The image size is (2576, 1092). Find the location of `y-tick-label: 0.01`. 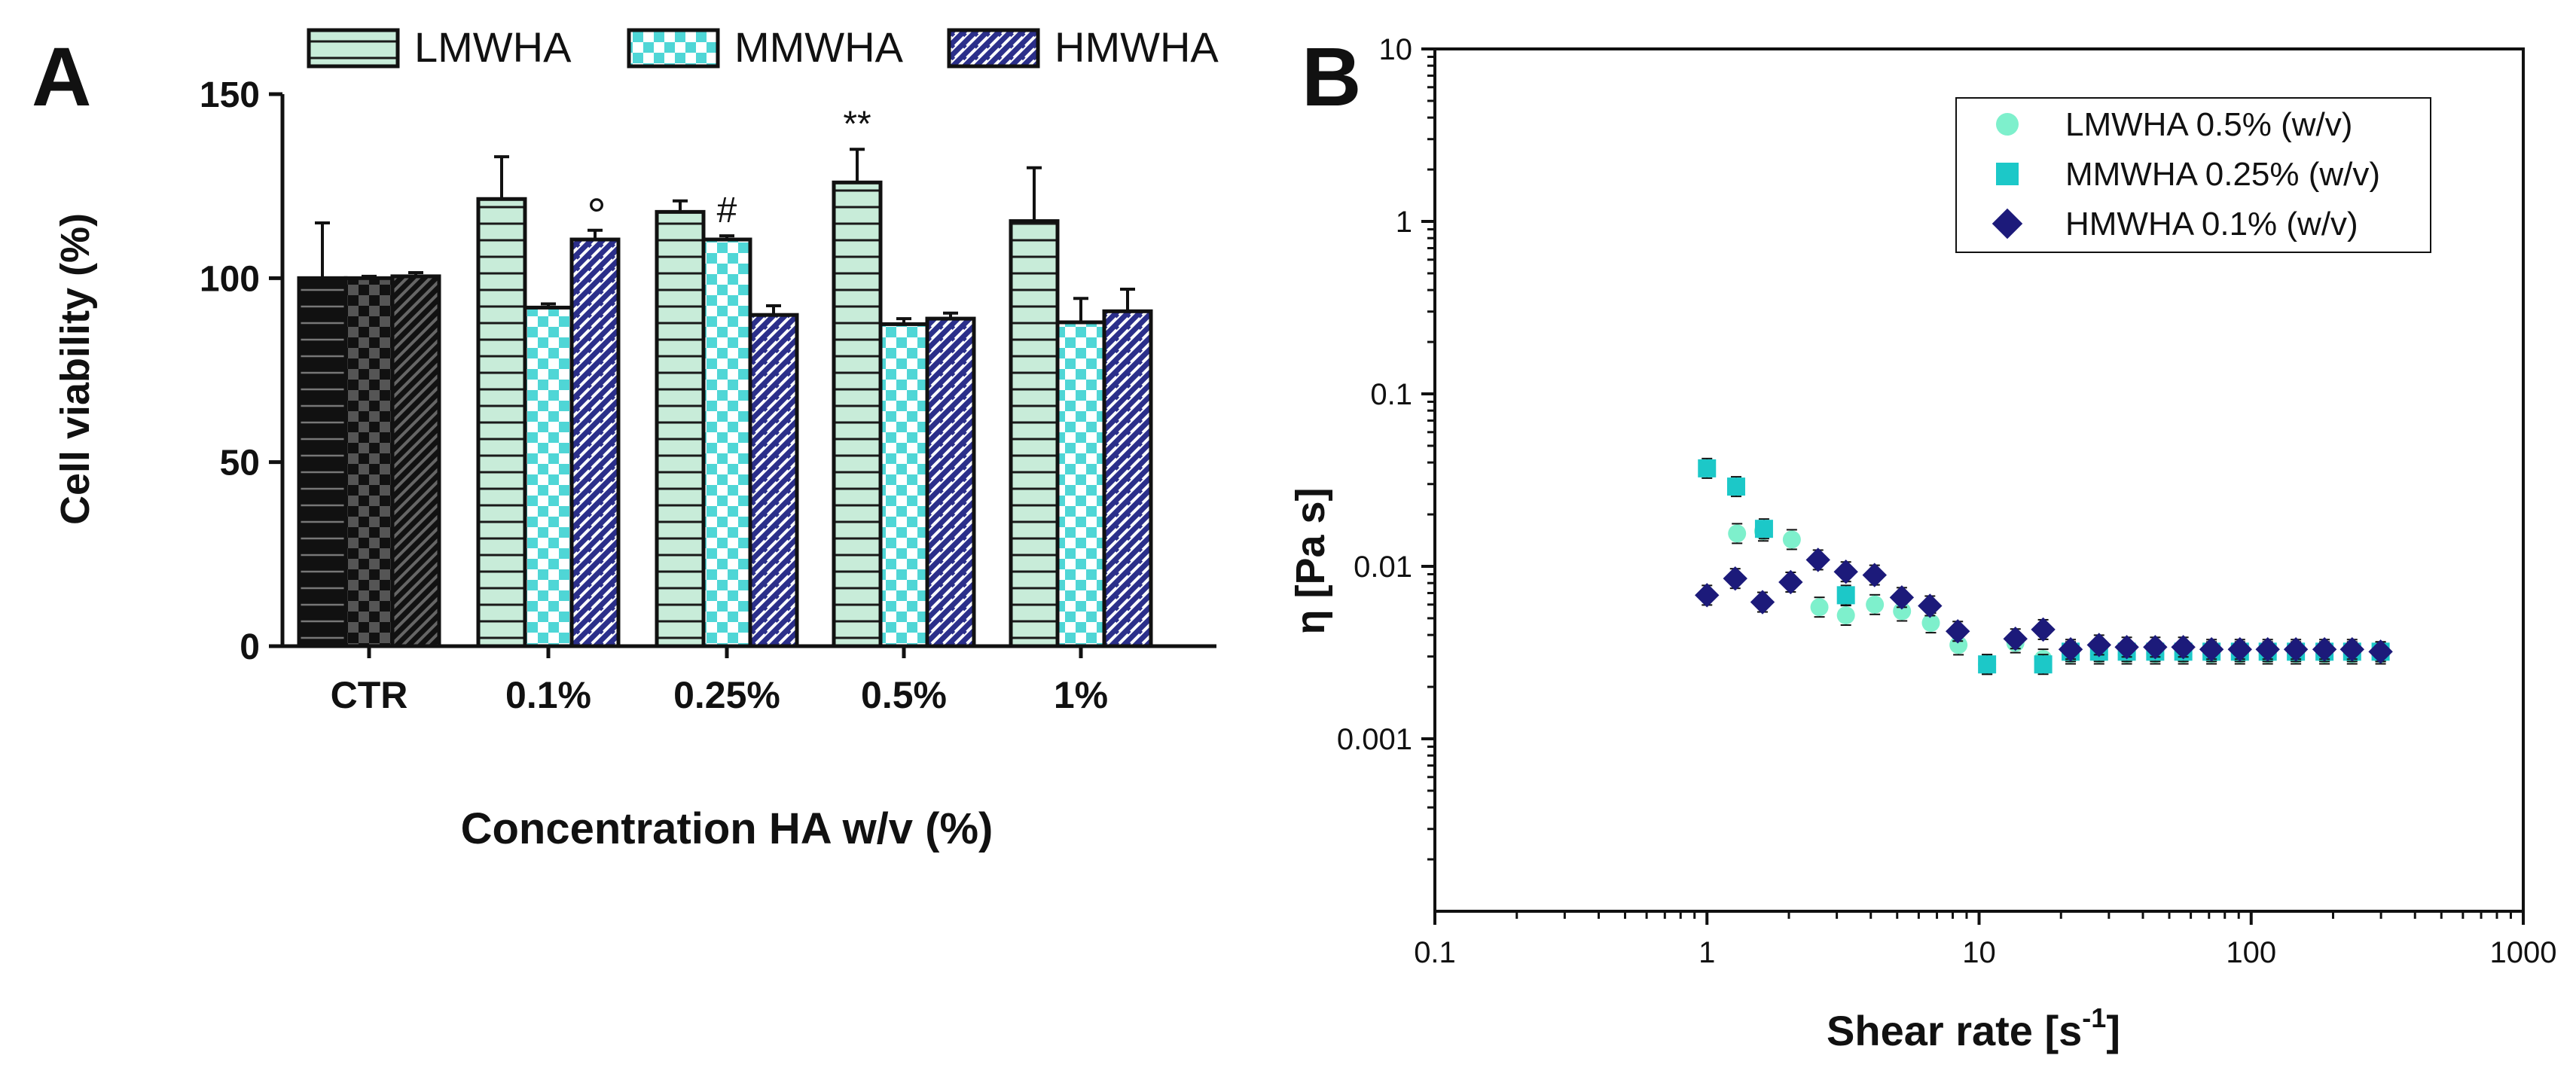

y-tick-label: 0.01 is located at coordinates (1383, 567).